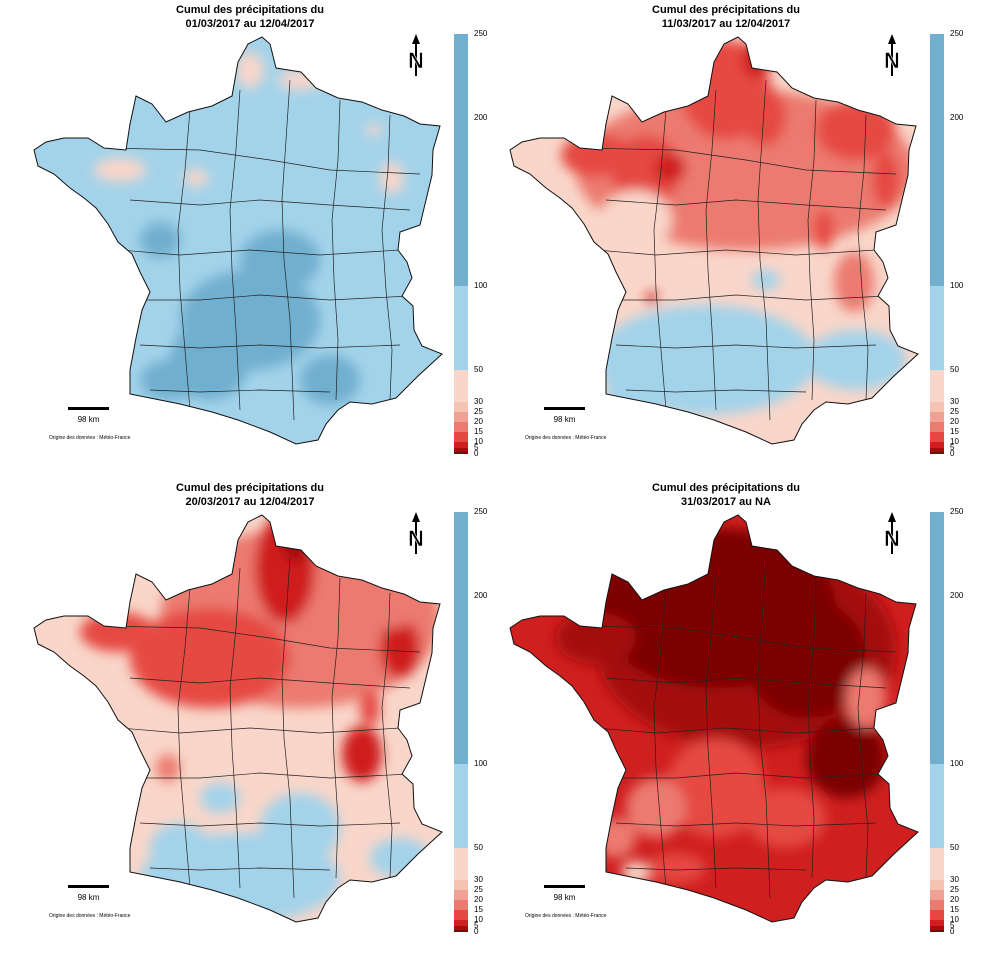  What do you see at coordinates (88, 419) in the screenshot?
I see `scale-label: 98 km` at bounding box center [88, 419].